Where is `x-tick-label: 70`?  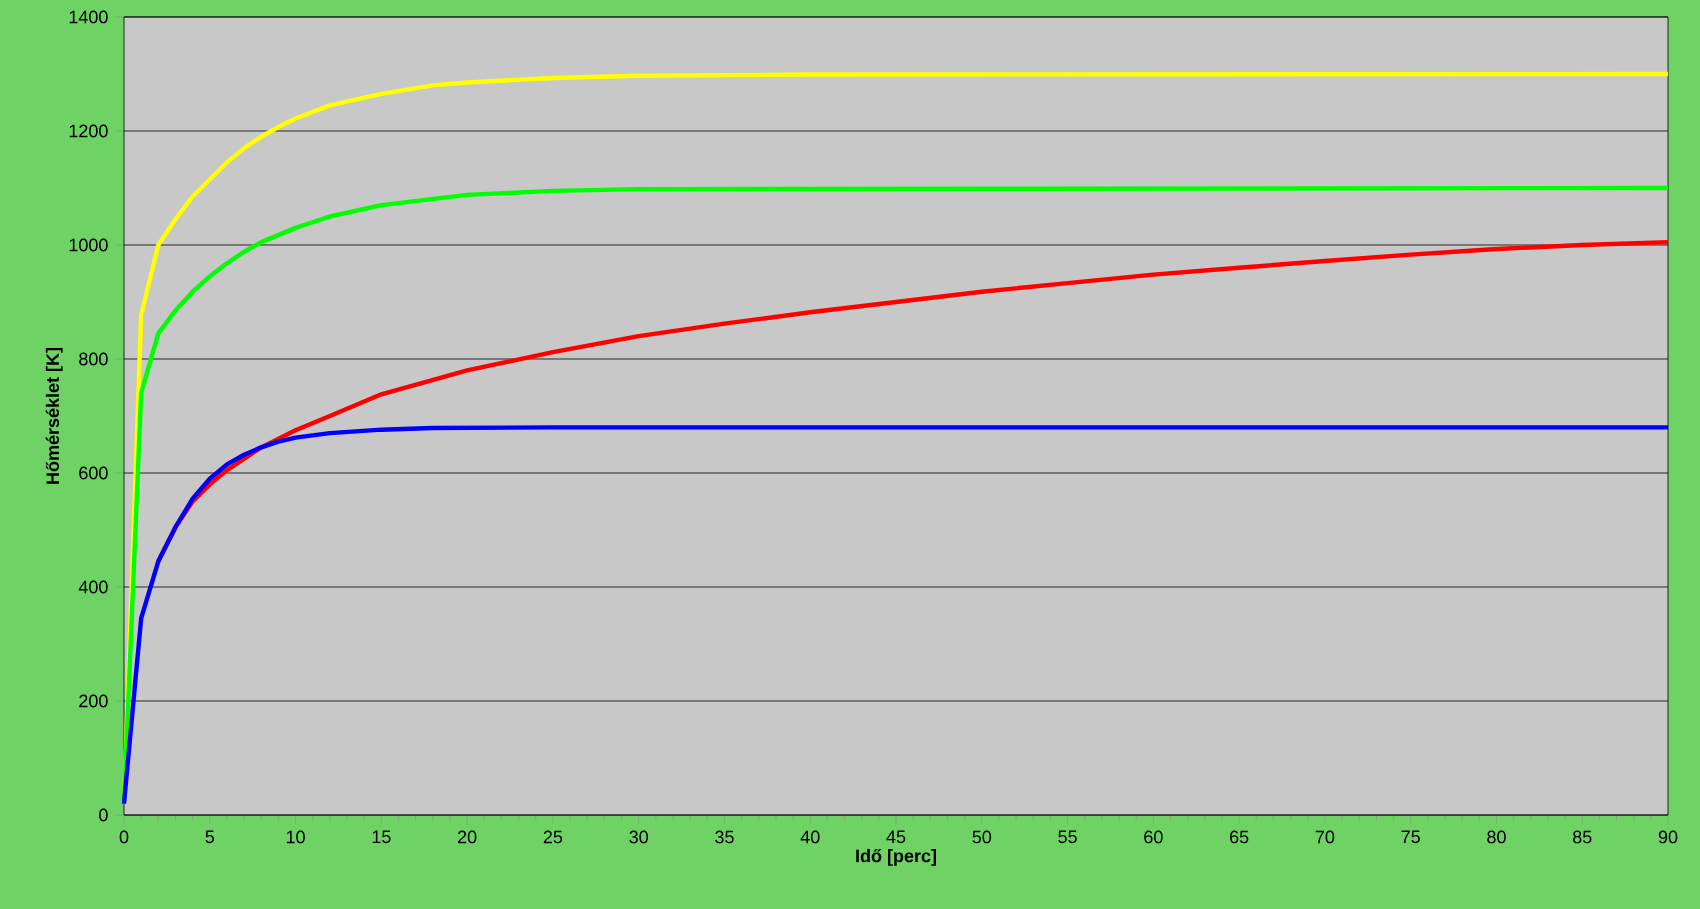 x-tick-label: 70 is located at coordinates (1325, 837).